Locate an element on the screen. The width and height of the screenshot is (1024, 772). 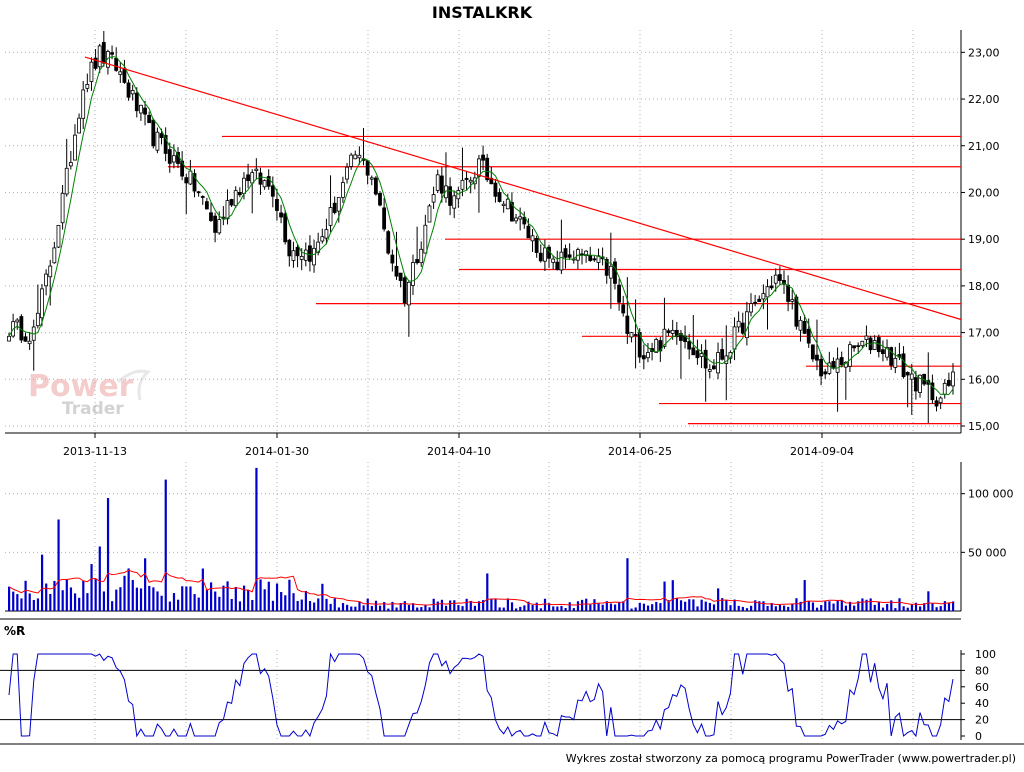
volume-moving-average is located at coordinates (481, 587).